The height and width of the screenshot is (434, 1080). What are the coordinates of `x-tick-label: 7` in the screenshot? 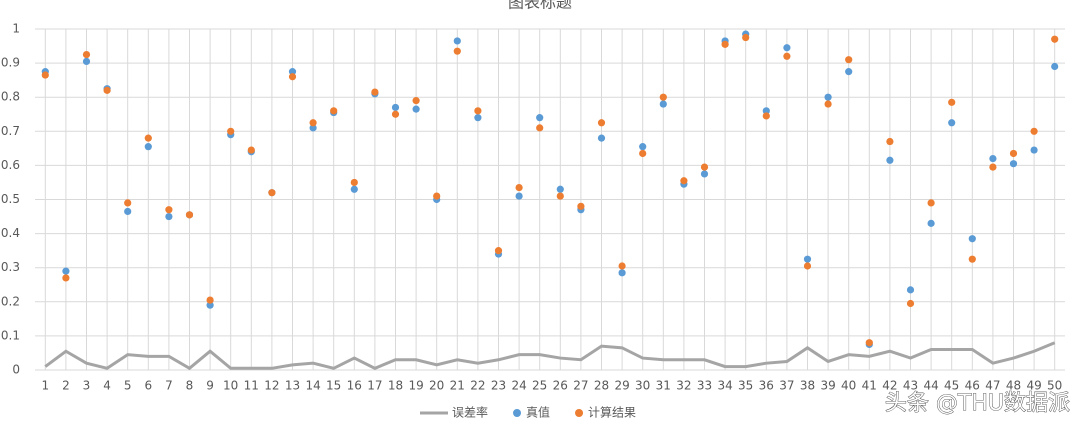 It's located at (169, 386).